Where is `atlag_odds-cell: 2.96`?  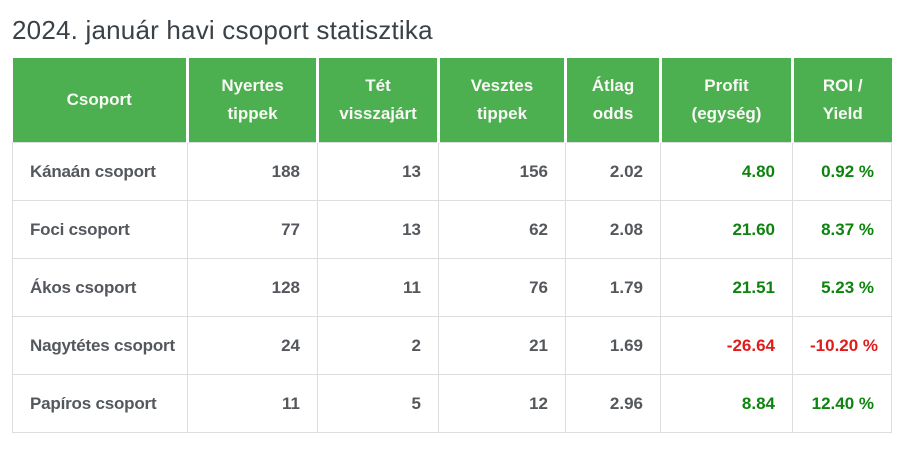
atlag_odds-cell: 2.96 is located at coordinates (613, 403).